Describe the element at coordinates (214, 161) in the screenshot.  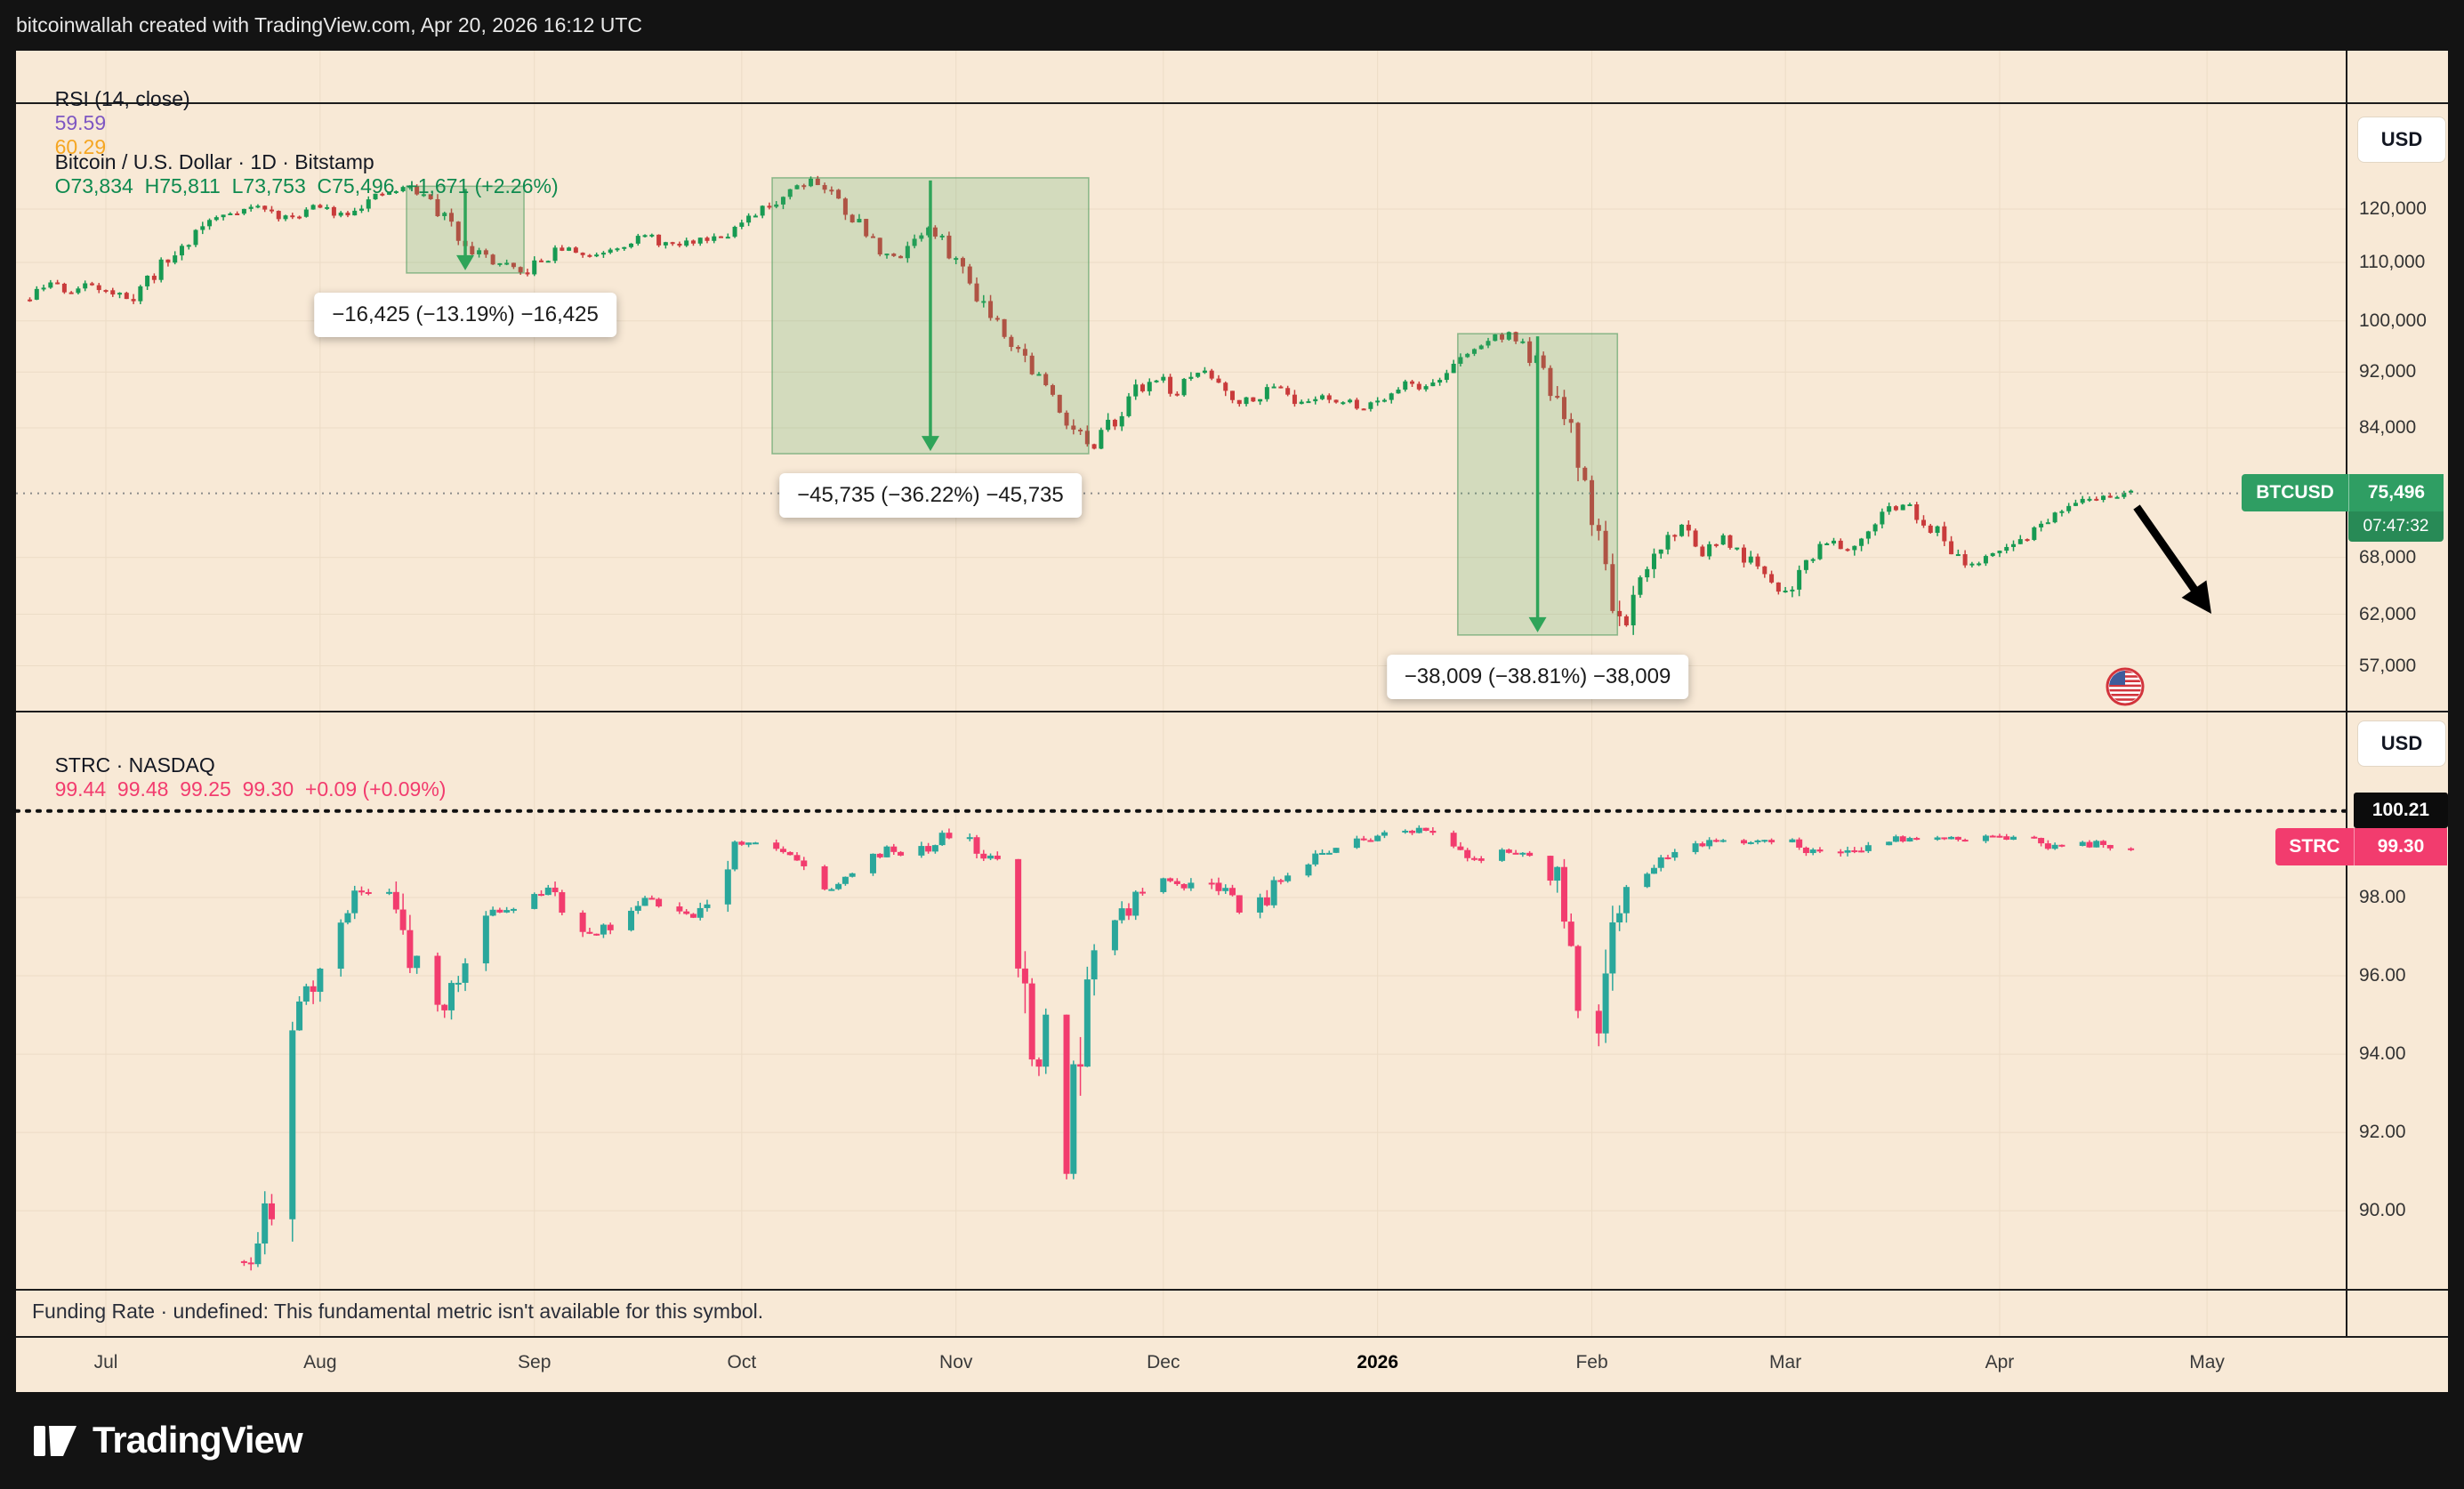
I see `btc-symbol-title: Bitcoin / U.S. Dollar · 1D · Bitstamp` at that location.